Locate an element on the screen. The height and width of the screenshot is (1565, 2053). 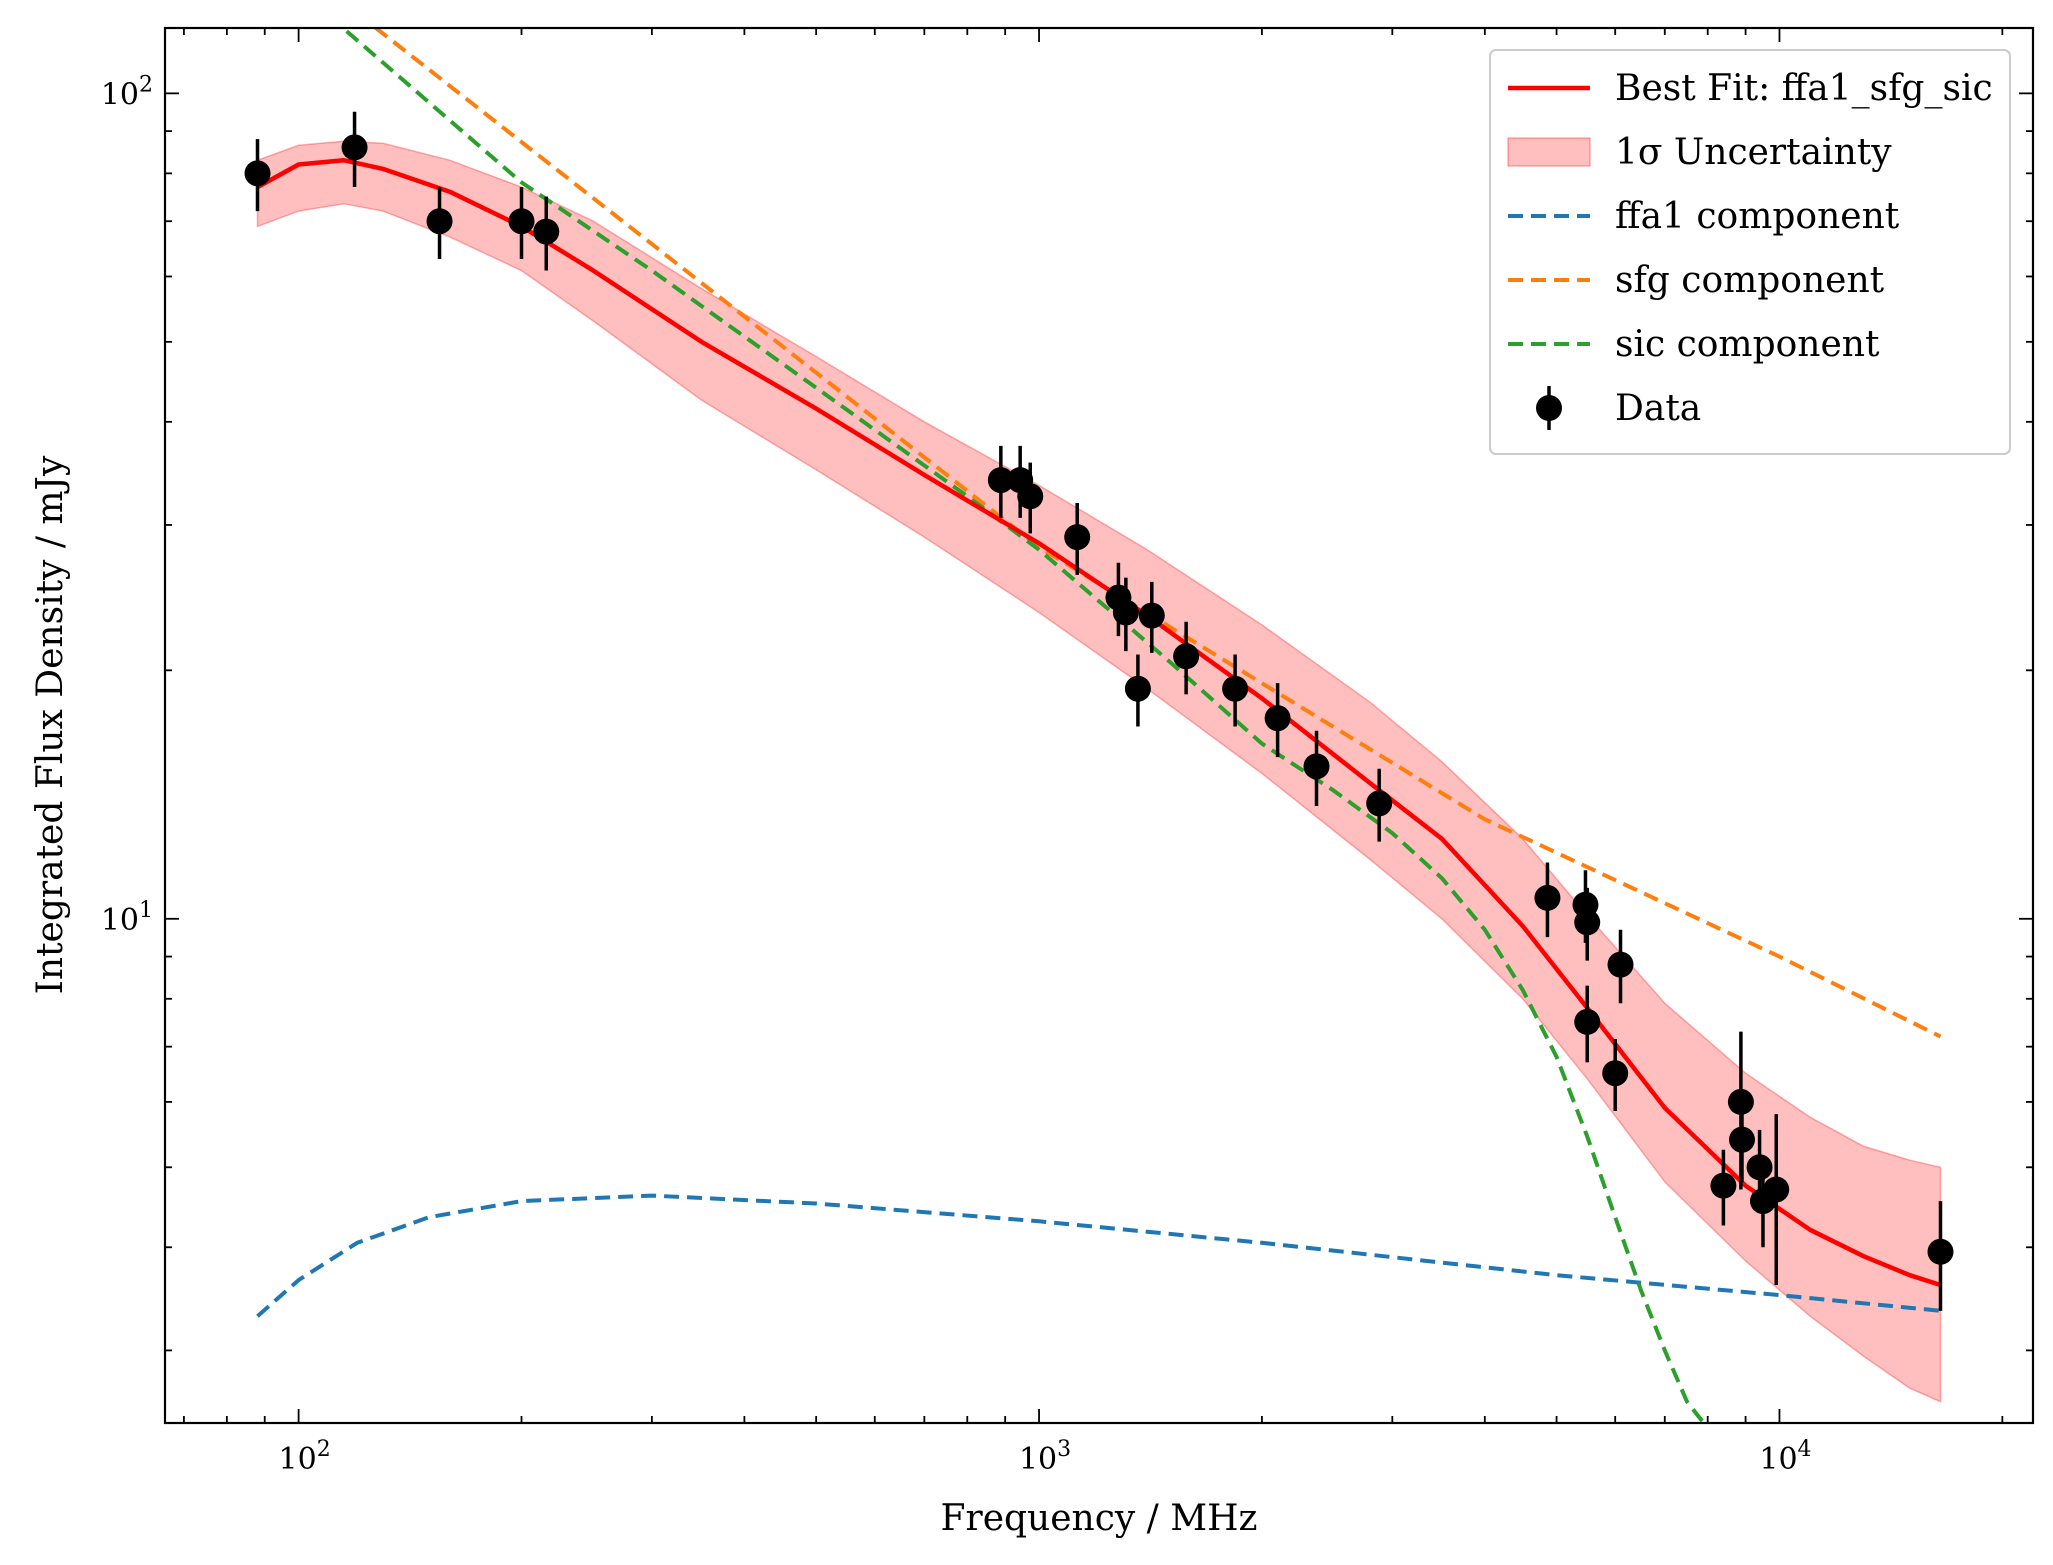
legend-label: 1σ Uncertainty is located at coordinates (1753, 152).